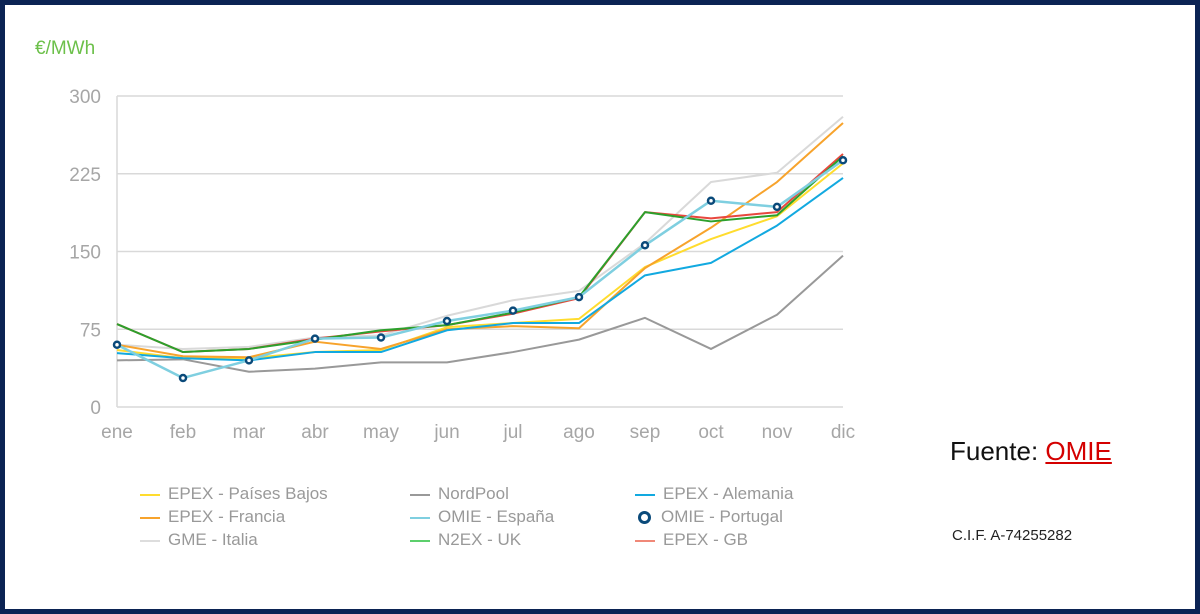  I want to click on legend-item: EPEX - Alemania, so click(714, 494).